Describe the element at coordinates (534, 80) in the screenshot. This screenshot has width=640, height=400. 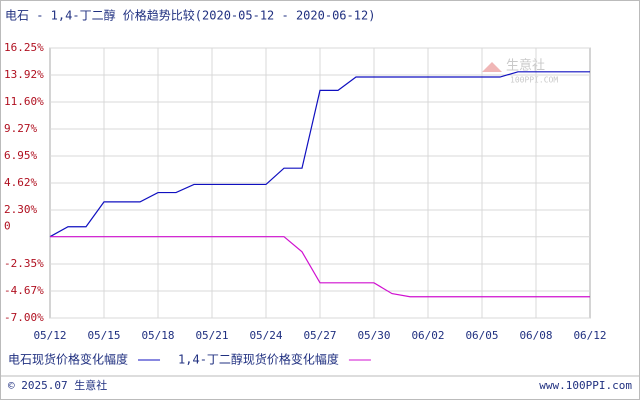
I see `watermark-site: 100PPI.COM` at that location.